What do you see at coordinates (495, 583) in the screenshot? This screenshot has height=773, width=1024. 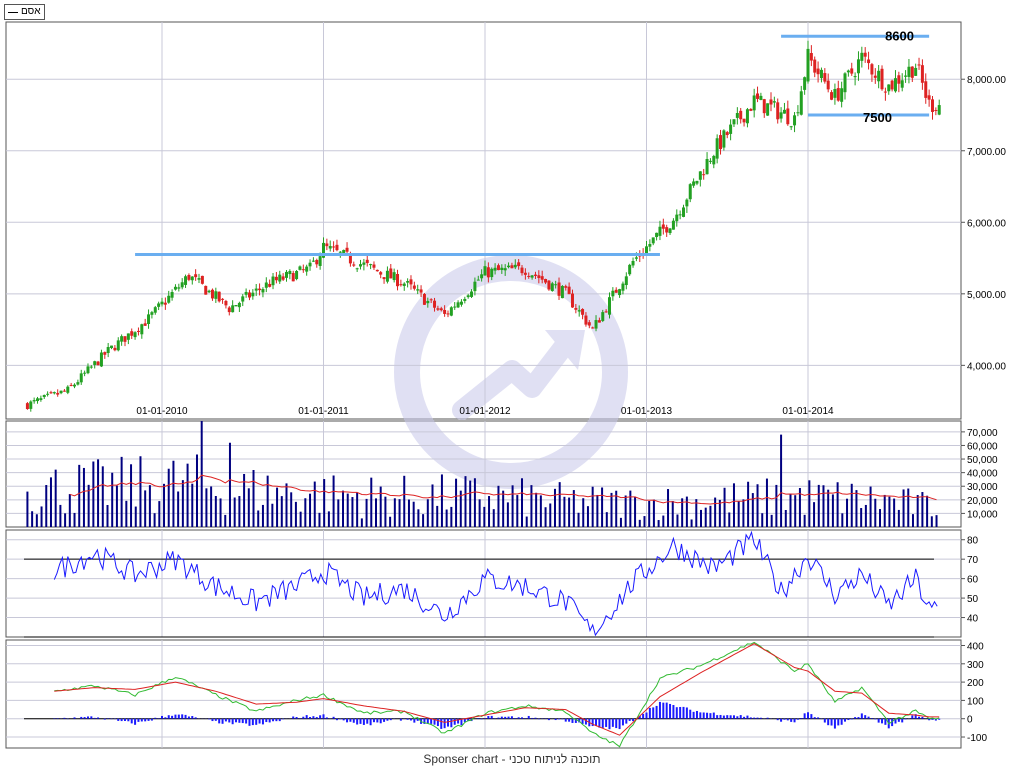 I see `oscillator-line` at bounding box center [495, 583].